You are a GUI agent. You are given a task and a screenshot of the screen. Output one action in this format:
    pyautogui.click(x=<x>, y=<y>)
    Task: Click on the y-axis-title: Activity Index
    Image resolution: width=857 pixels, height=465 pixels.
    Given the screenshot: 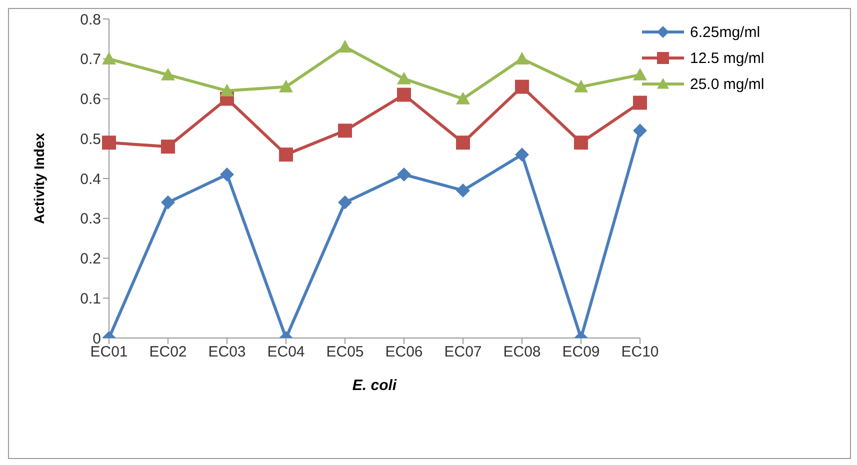 What is the action you would take?
    pyautogui.click(x=38, y=178)
    